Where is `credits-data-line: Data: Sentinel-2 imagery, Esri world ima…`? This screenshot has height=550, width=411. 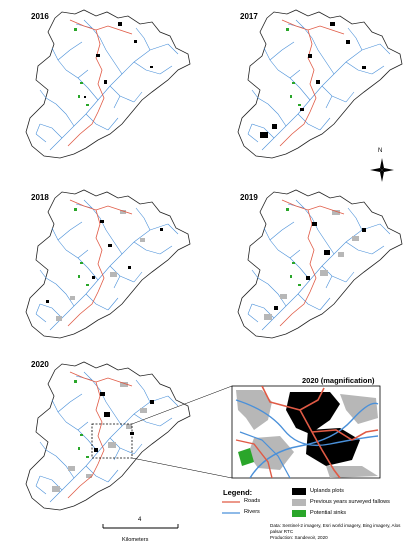 credits-data-line: Data: Sentinel-2 imagery, Esri world ima… is located at coordinates (335, 528).